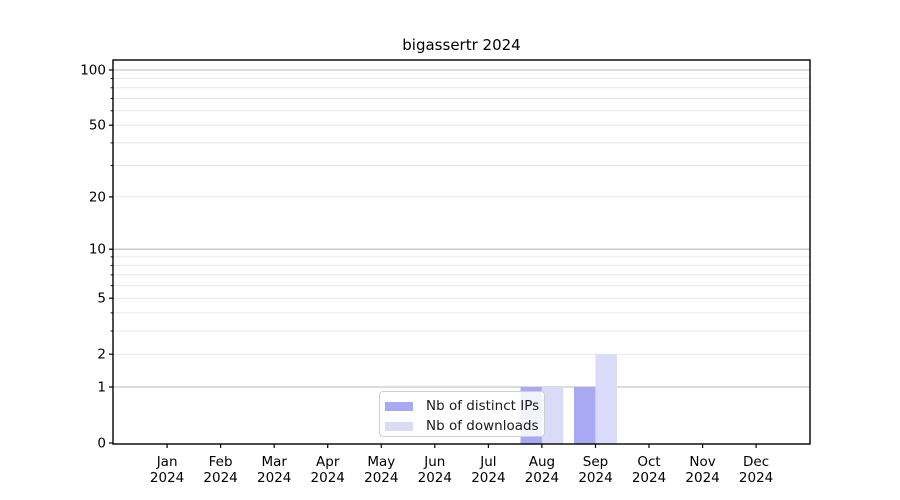 Image resolution: width=900 pixels, height=500 pixels. What do you see at coordinates (435, 470) in the screenshot?
I see `xtick-label-month-6: Jun 2024` at bounding box center [435, 470].